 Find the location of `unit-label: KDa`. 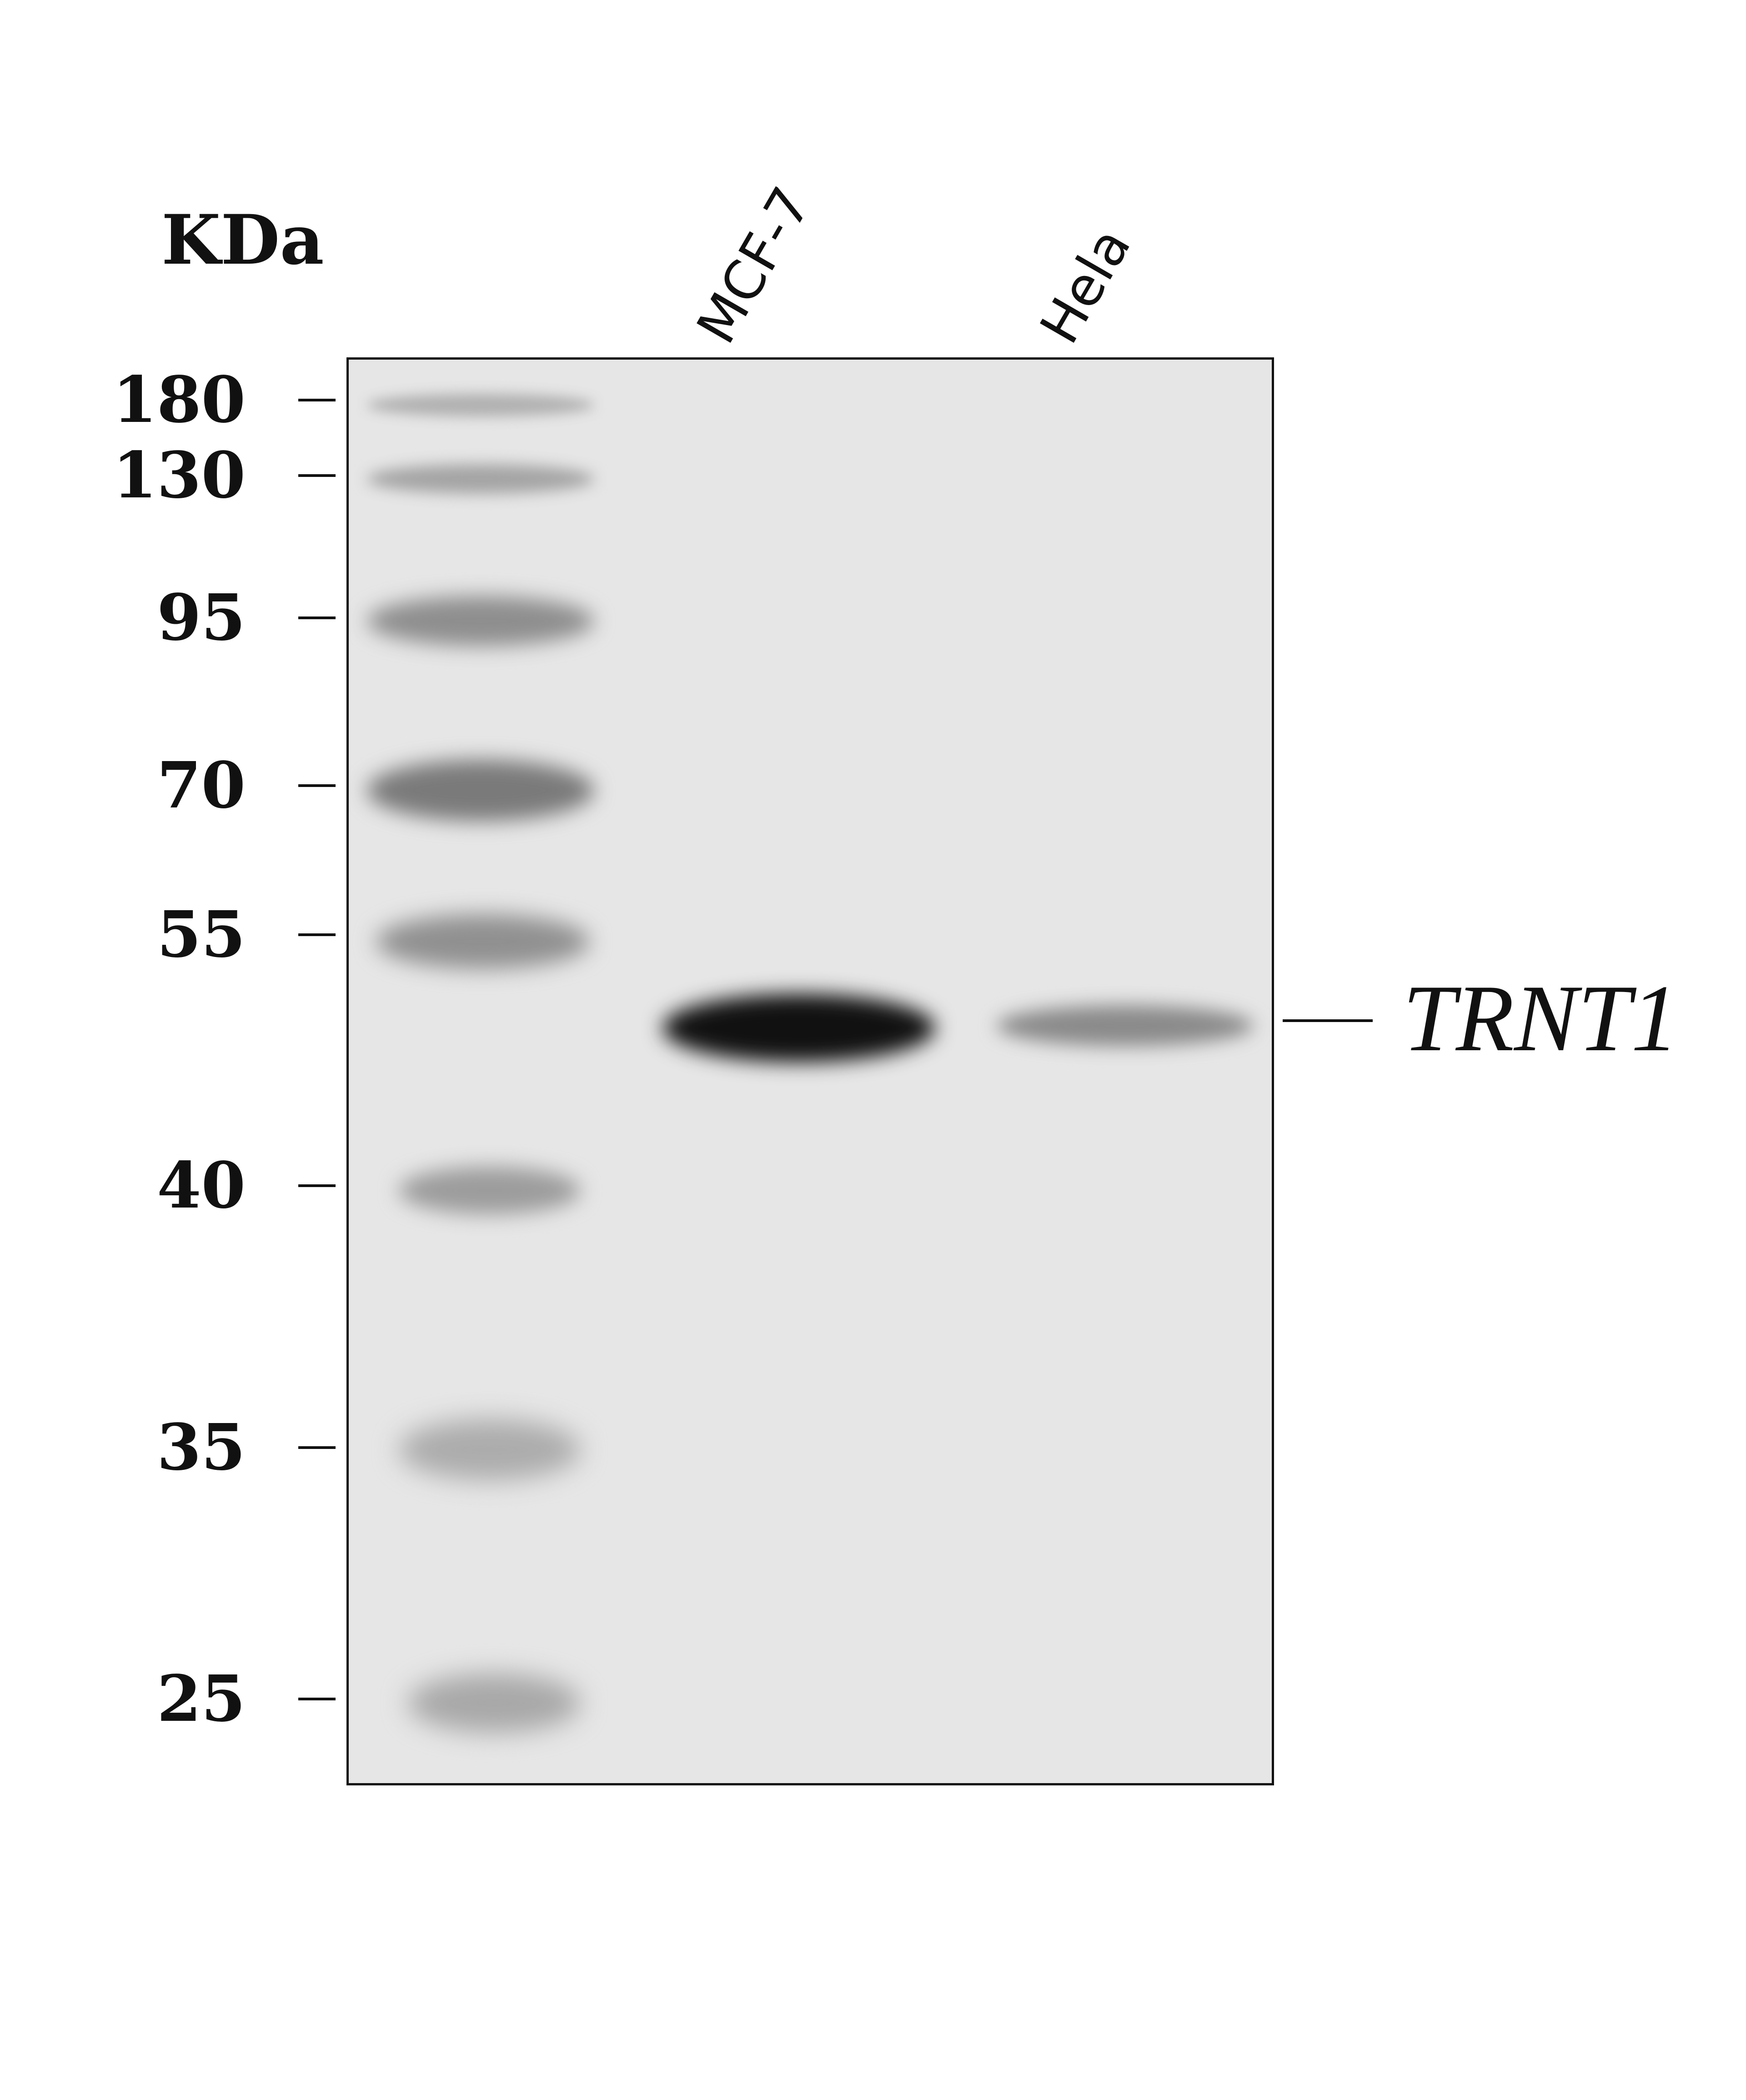

unit-label: KDa is located at coordinates (243, 240).